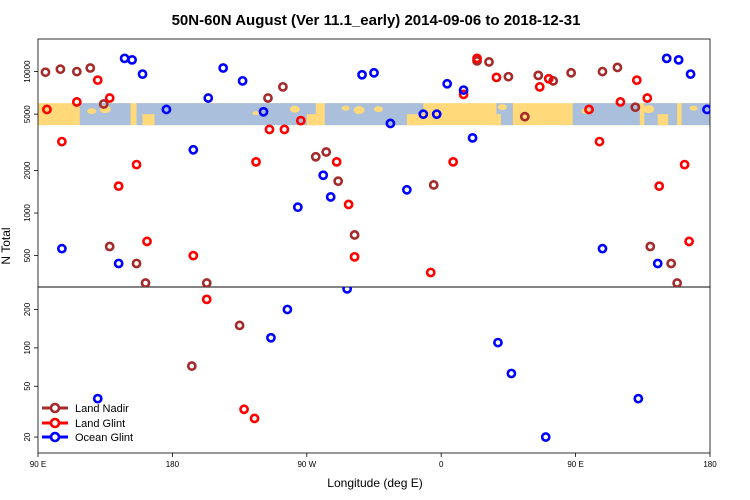 The image size is (750, 500). Describe the element at coordinates (27, 436) in the screenshot. I see `y-tick-label: 20` at that location.